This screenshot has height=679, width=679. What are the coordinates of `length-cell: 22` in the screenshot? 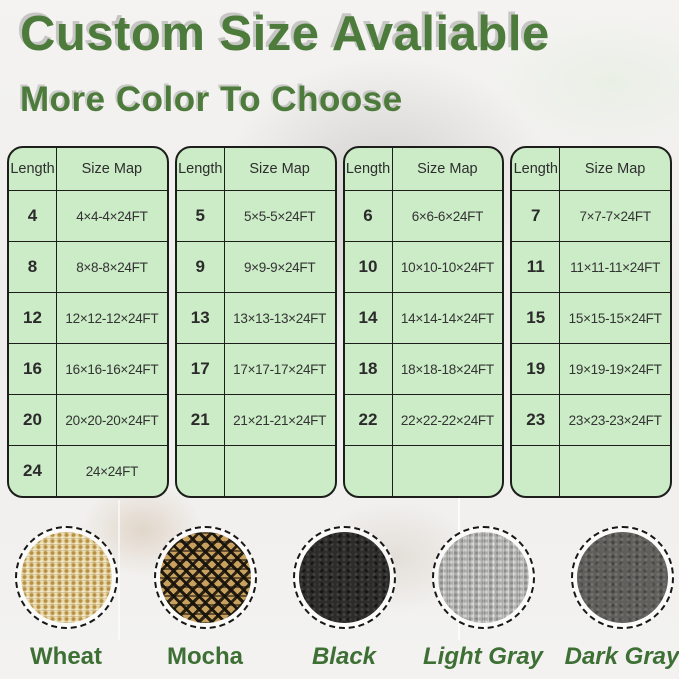 It's located at (368, 419).